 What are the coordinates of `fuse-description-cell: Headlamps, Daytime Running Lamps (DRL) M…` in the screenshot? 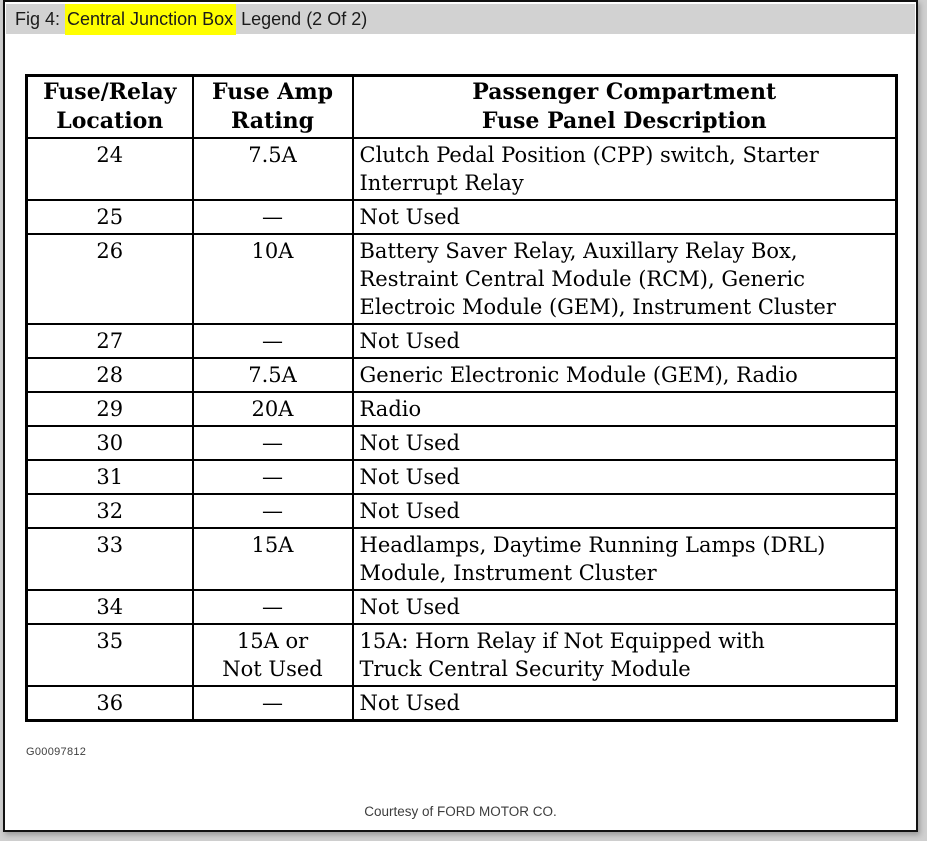 It's located at (624, 559).